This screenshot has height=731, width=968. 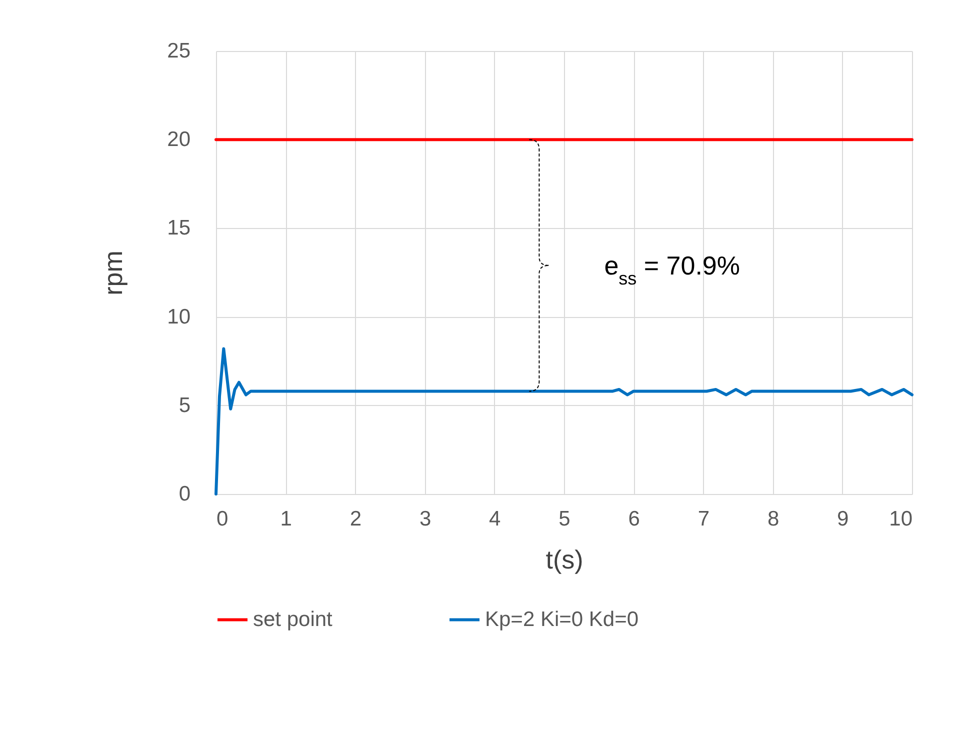 I want to click on x-tick-label: 9, so click(x=843, y=519).